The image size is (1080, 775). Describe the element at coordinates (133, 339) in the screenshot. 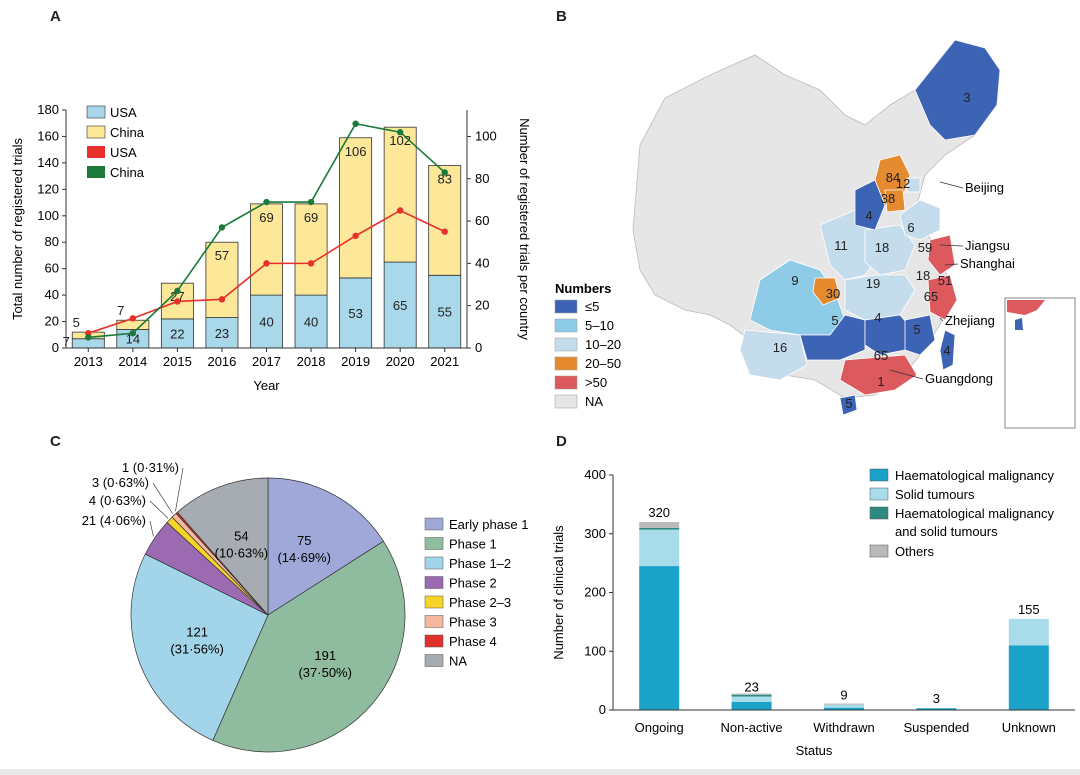

I see `bar-label-usa: 14` at that location.